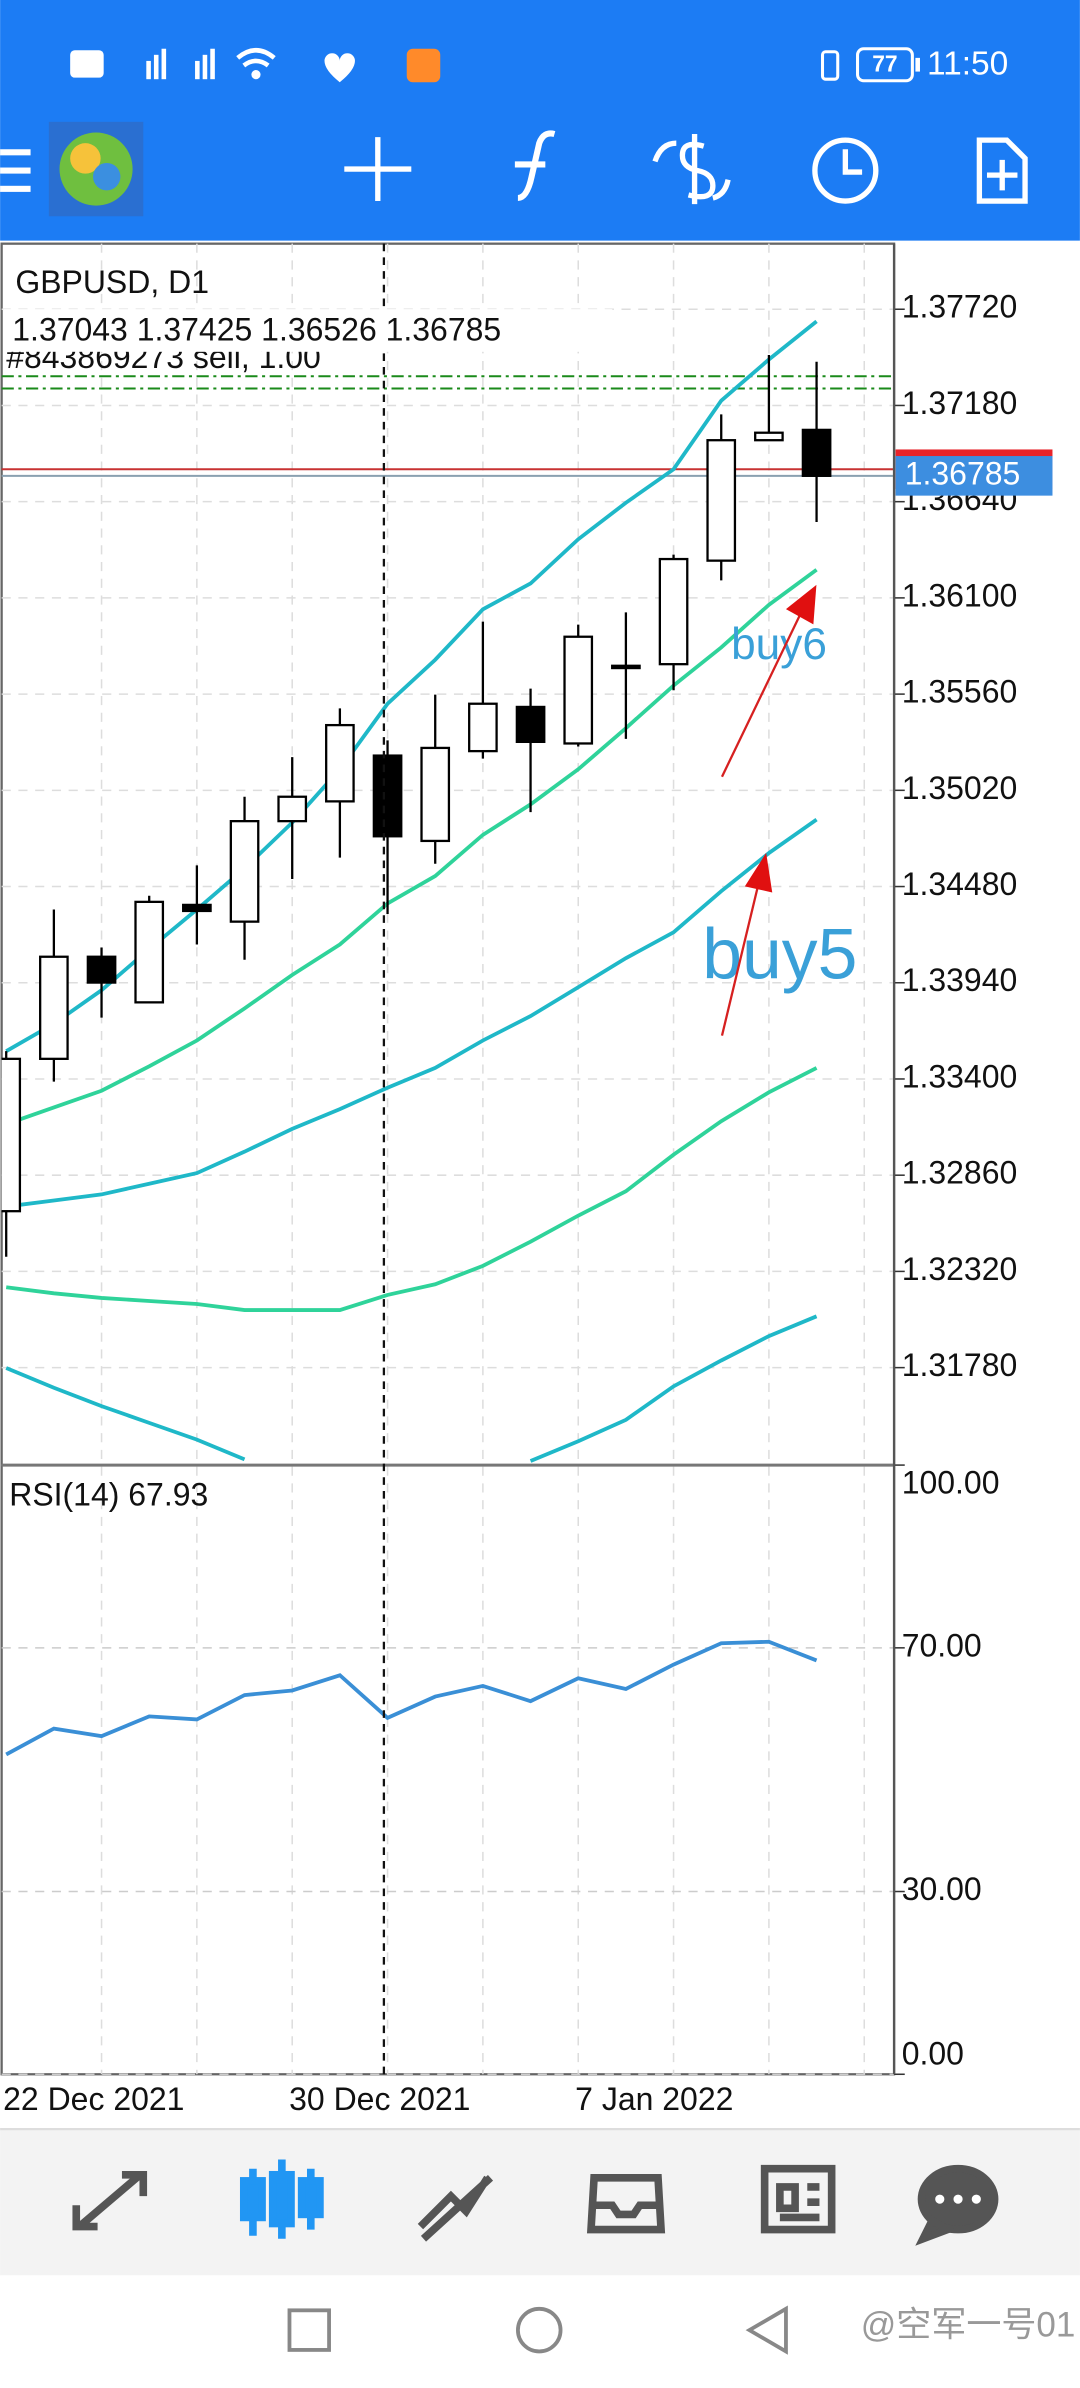 The image size is (1080, 2388). What do you see at coordinates (535, 2202) in the screenshot?
I see `nav-icons` at bounding box center [535, 2202].